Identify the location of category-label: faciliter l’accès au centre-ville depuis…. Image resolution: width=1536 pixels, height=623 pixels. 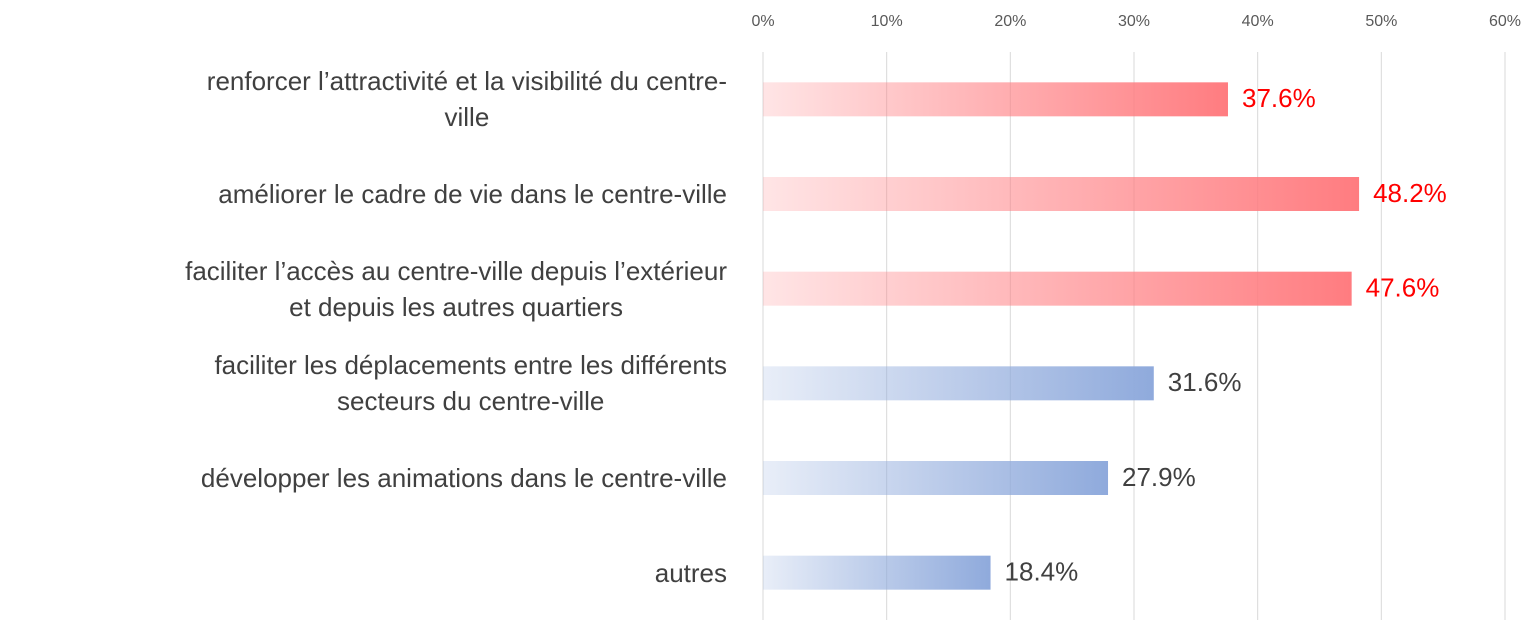
(456, 288).